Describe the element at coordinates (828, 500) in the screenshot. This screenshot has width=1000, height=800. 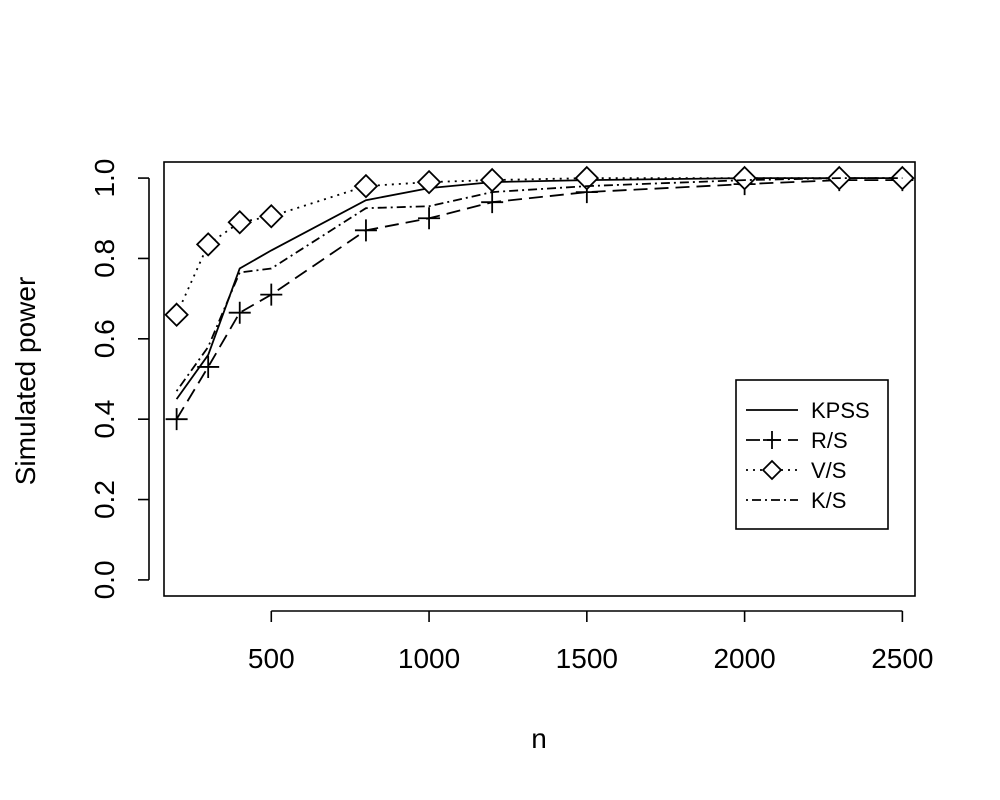
I see `legend-label-k-s: K/S` at that location.